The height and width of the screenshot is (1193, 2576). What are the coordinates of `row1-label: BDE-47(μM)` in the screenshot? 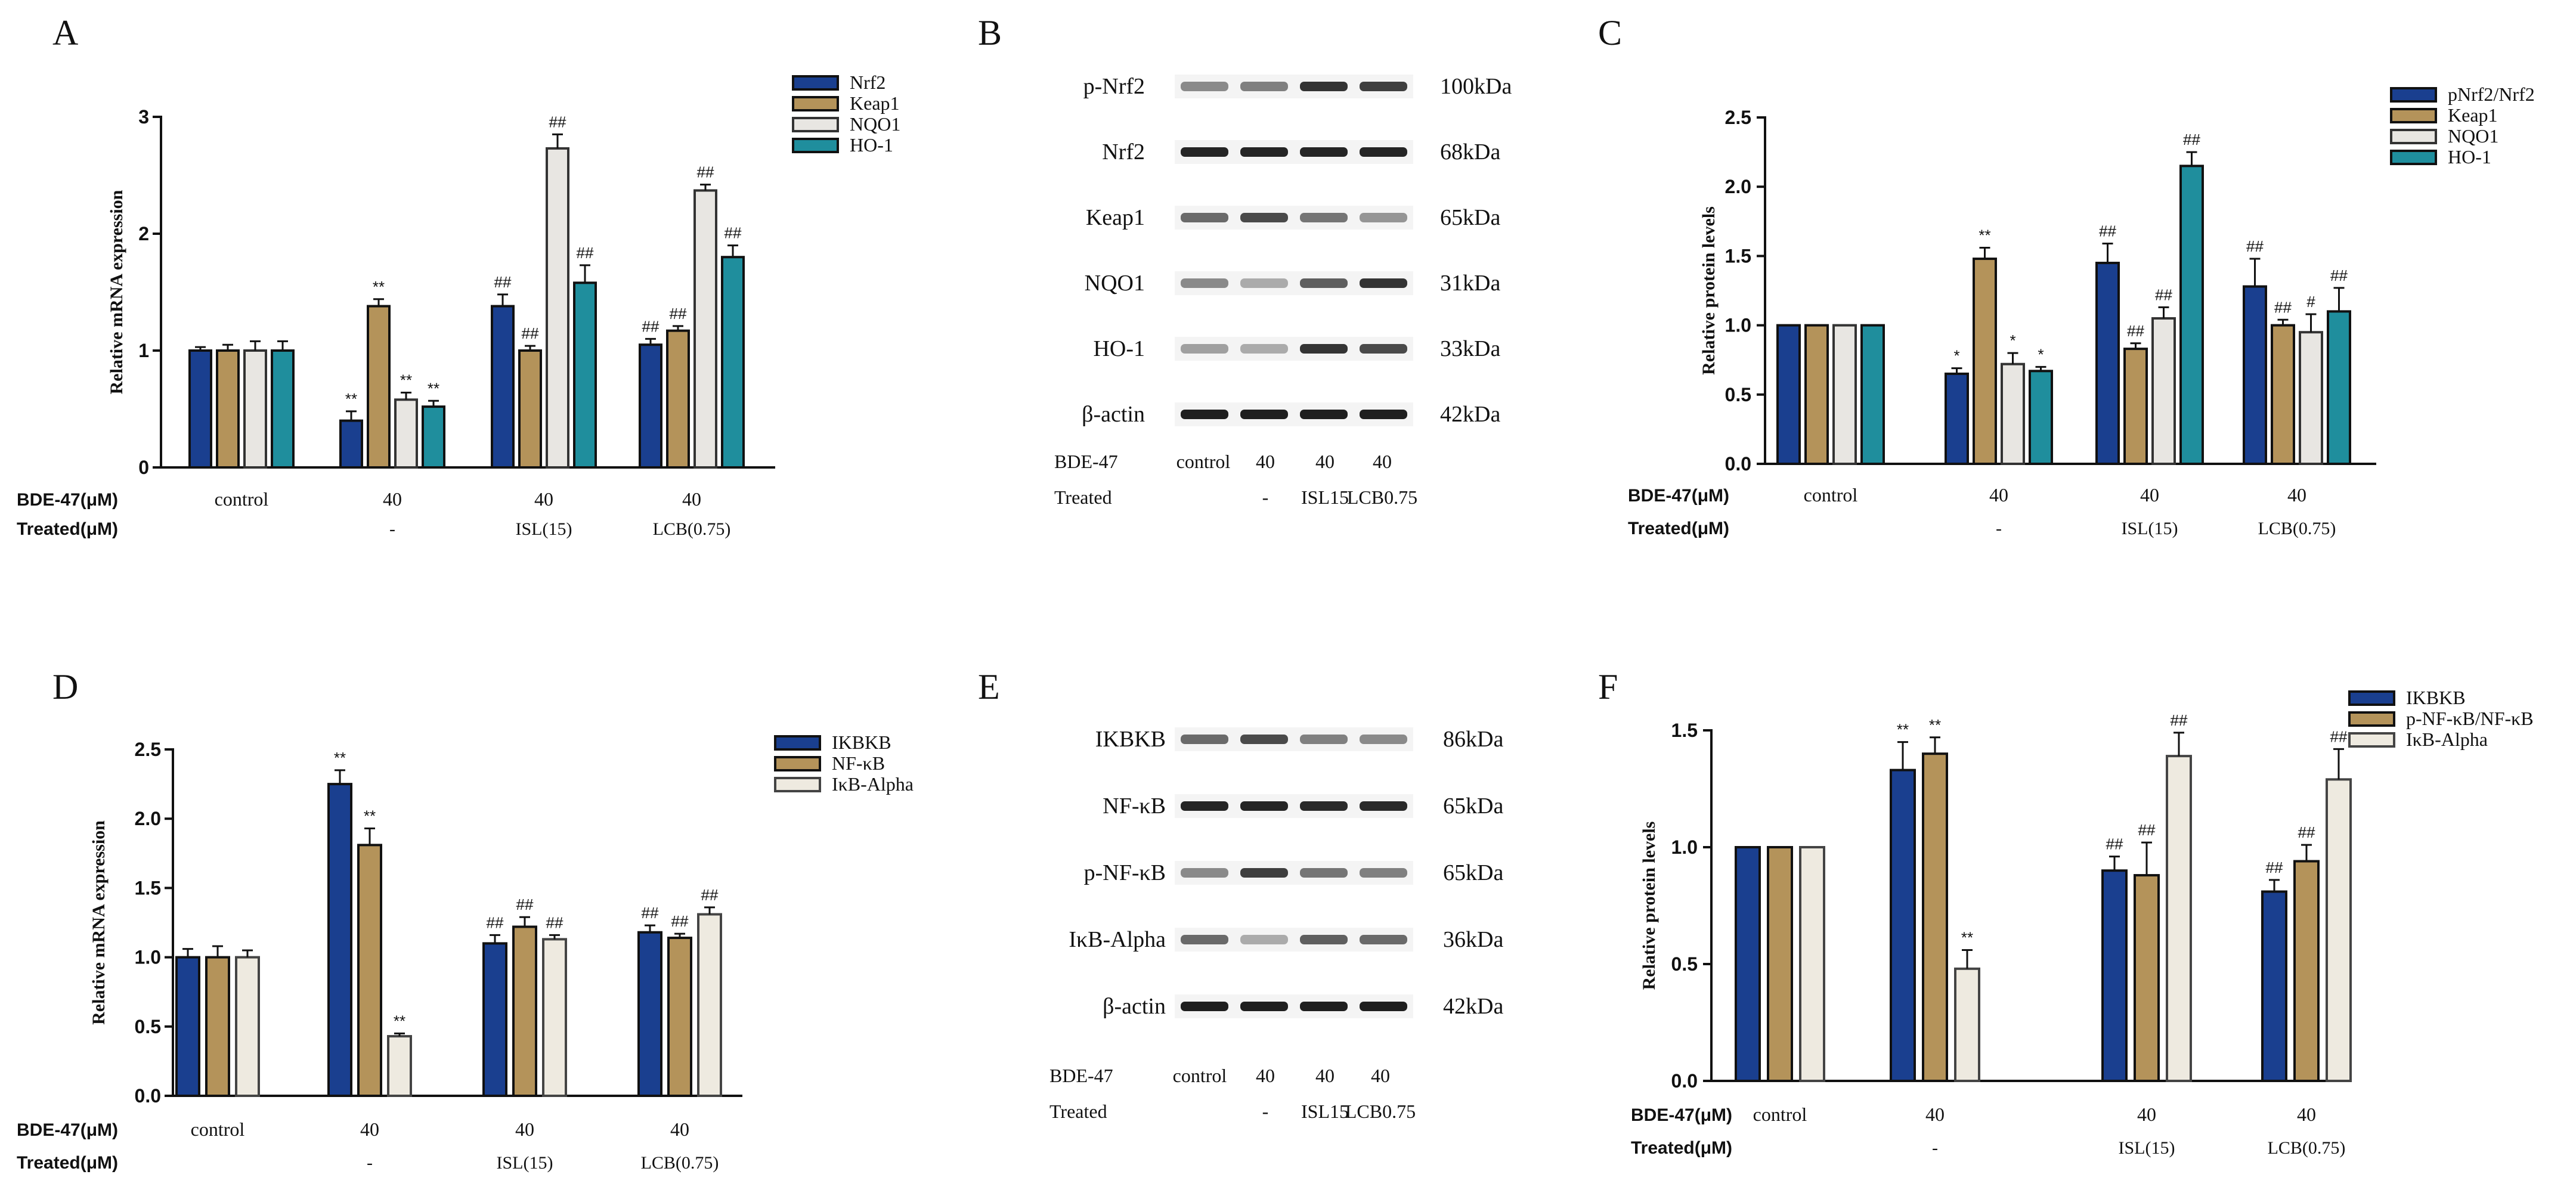 It's located at (67, 500).